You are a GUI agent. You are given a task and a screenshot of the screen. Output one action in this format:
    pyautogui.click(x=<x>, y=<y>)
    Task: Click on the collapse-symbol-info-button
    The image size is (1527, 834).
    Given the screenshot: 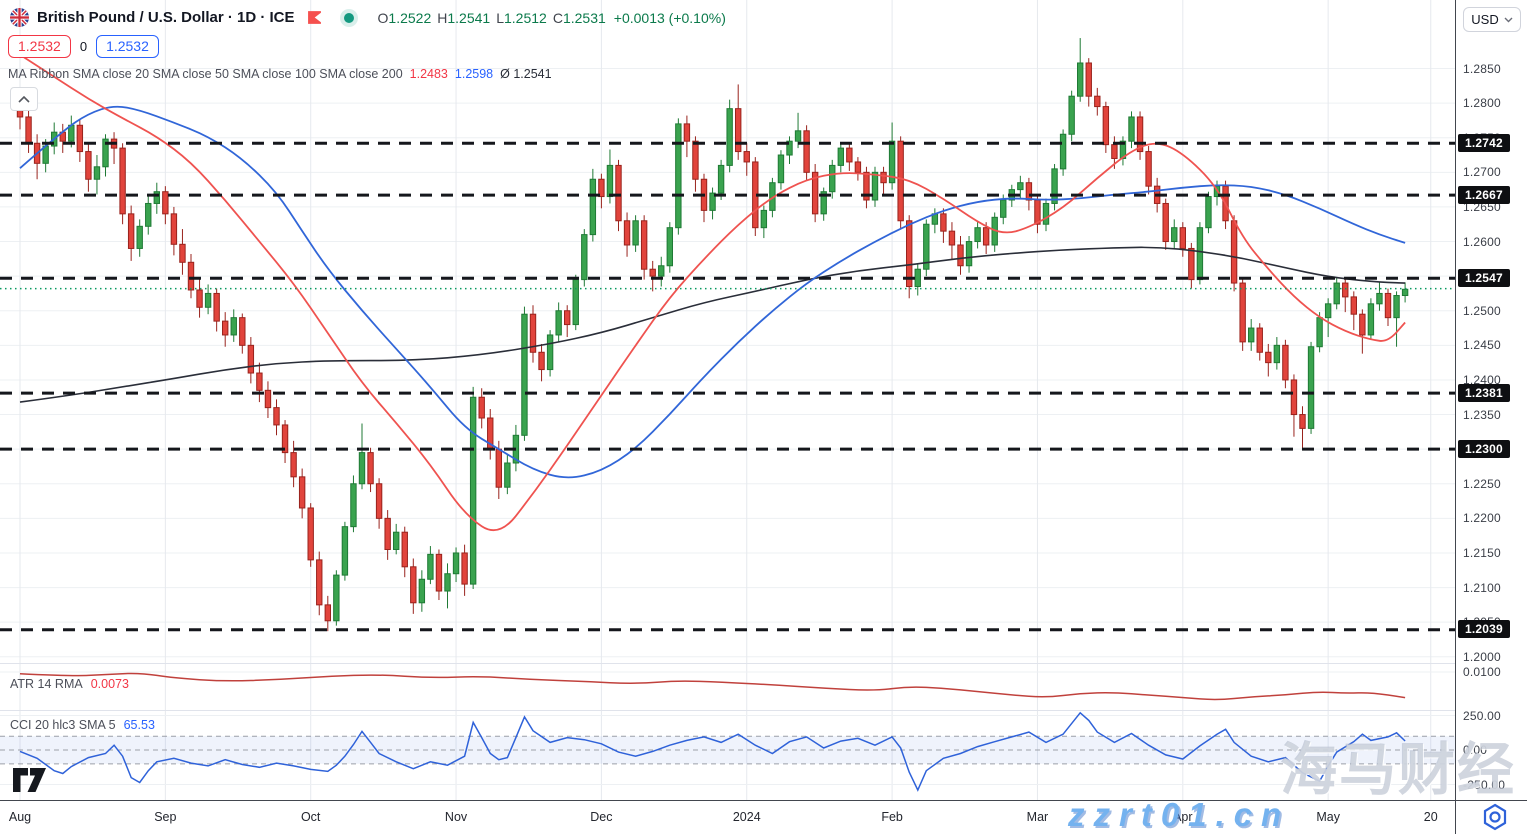 What is the action you would take?
    pyautogui.click(x=24, y=99)
    